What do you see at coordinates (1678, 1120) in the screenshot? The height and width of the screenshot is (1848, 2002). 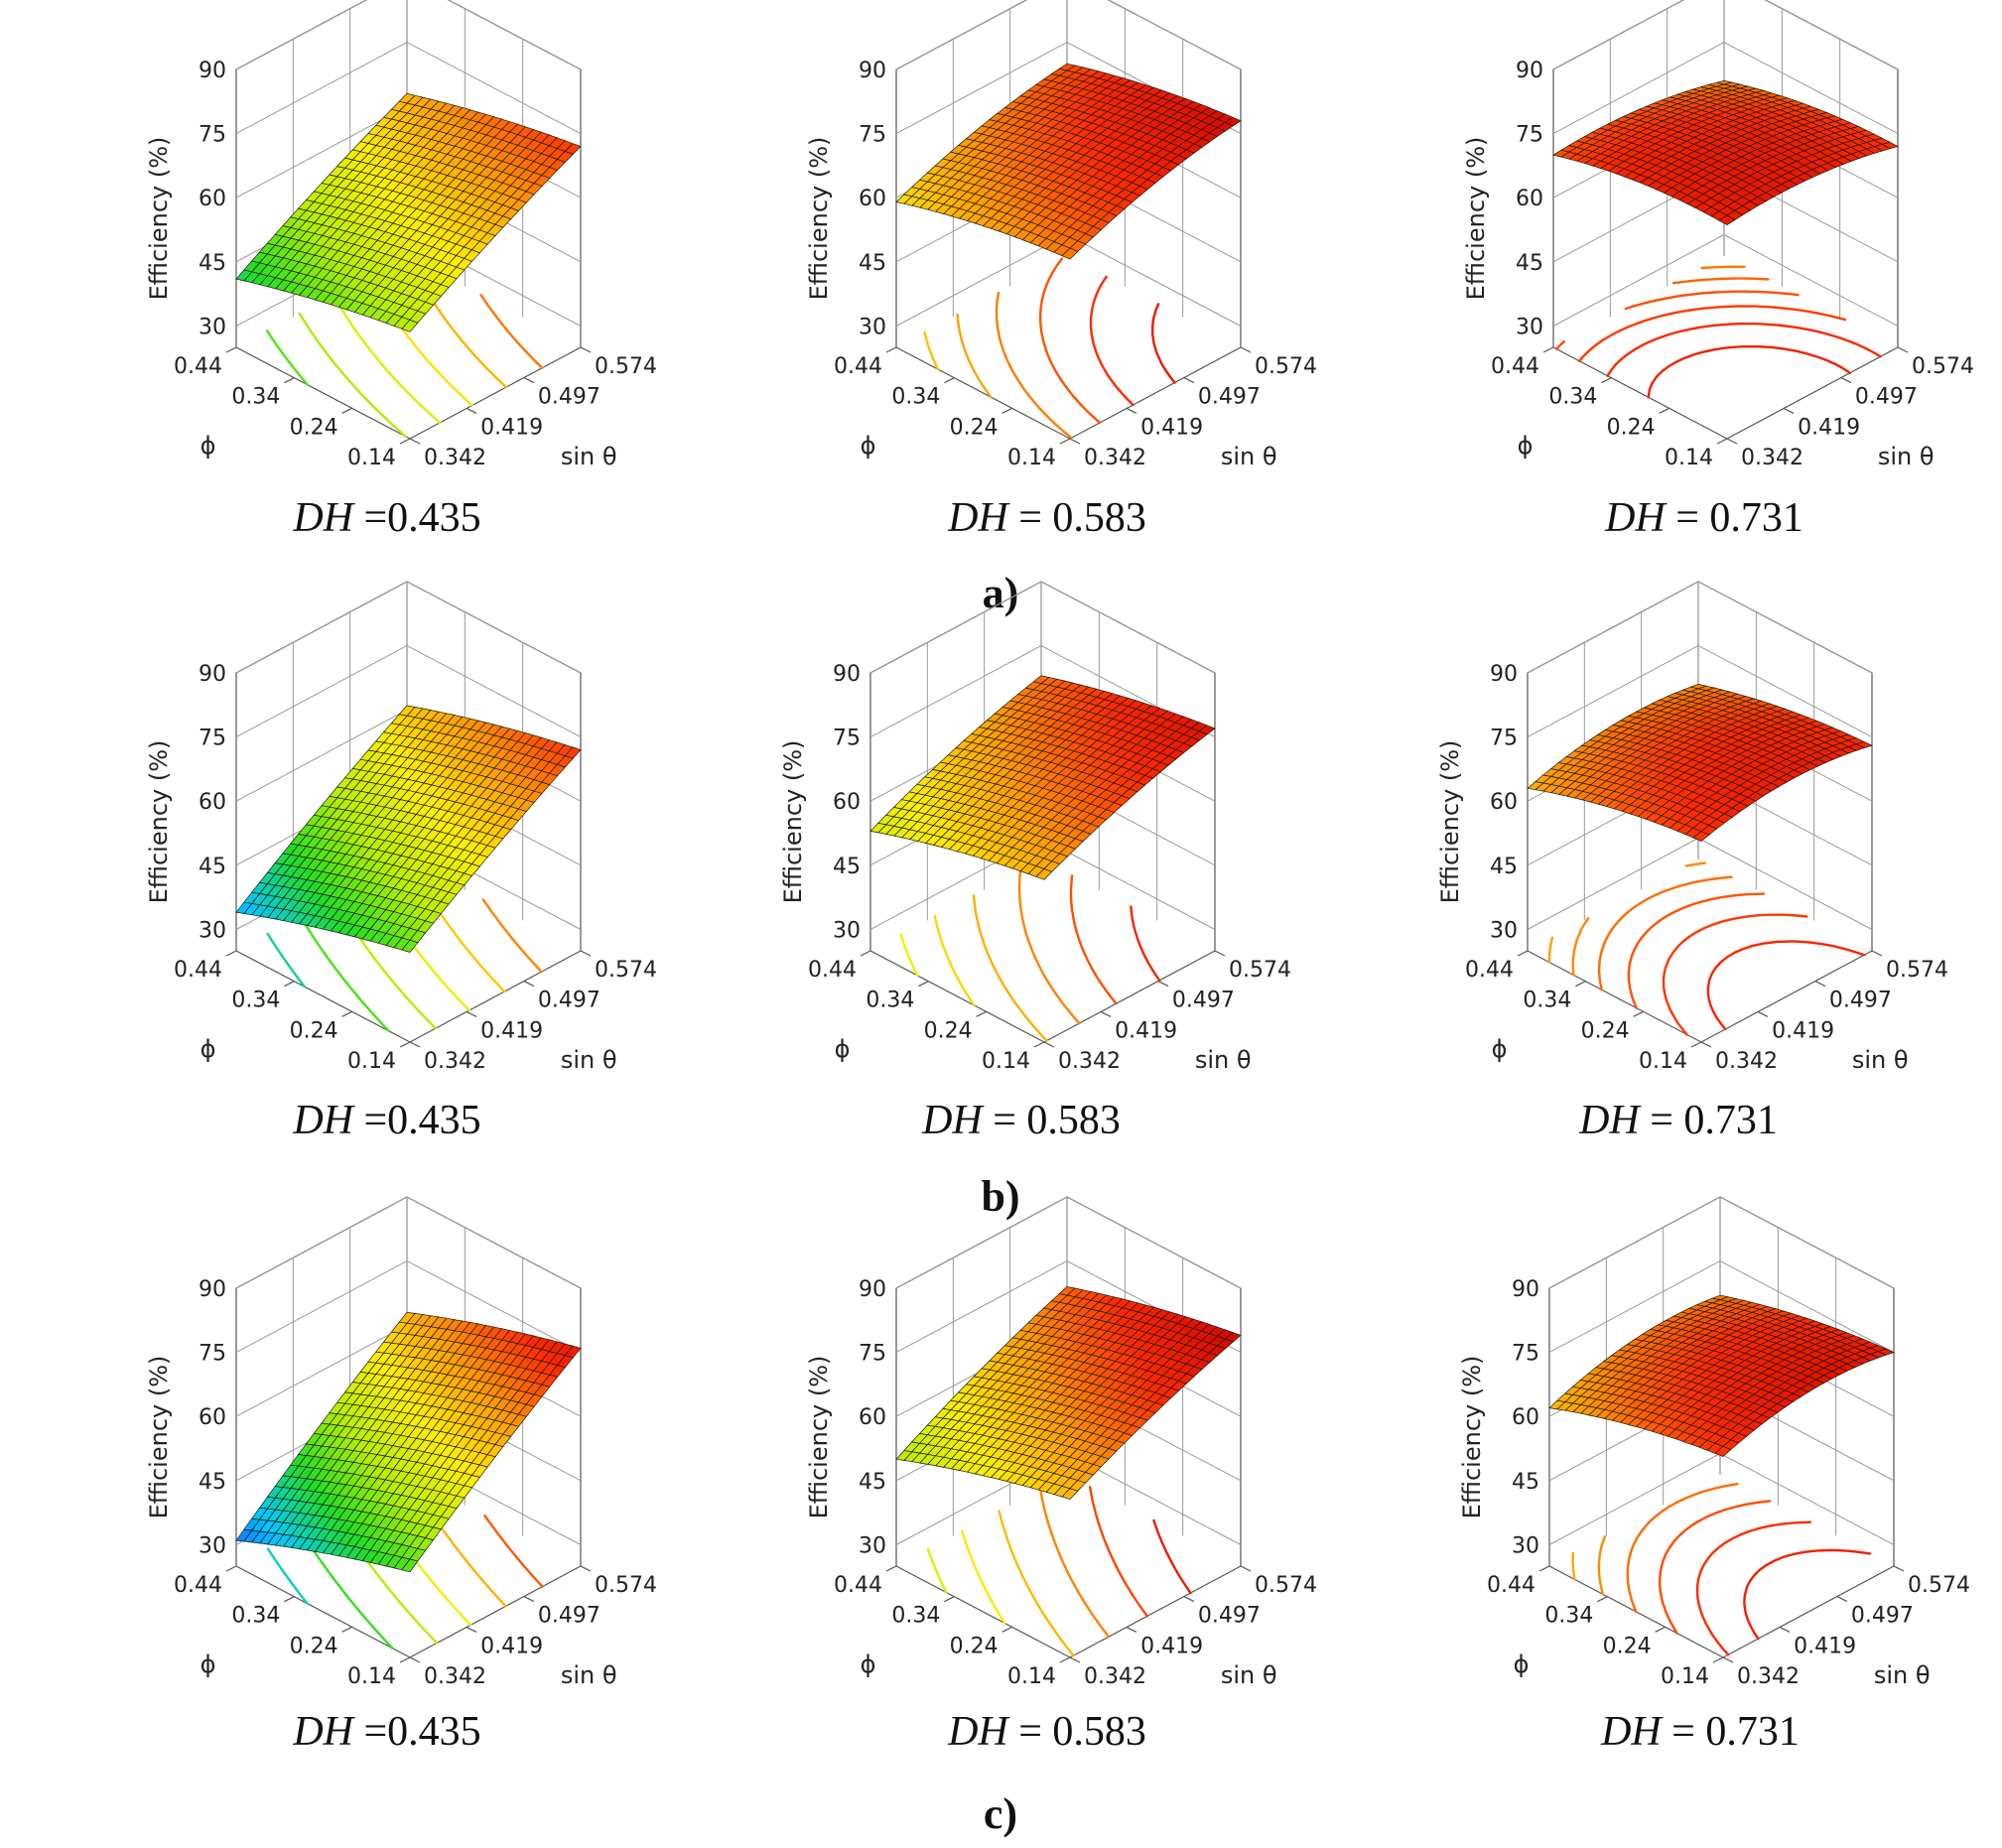 I see `panel-caption: DH = 0.731` at bounding box center [1678, 1120].